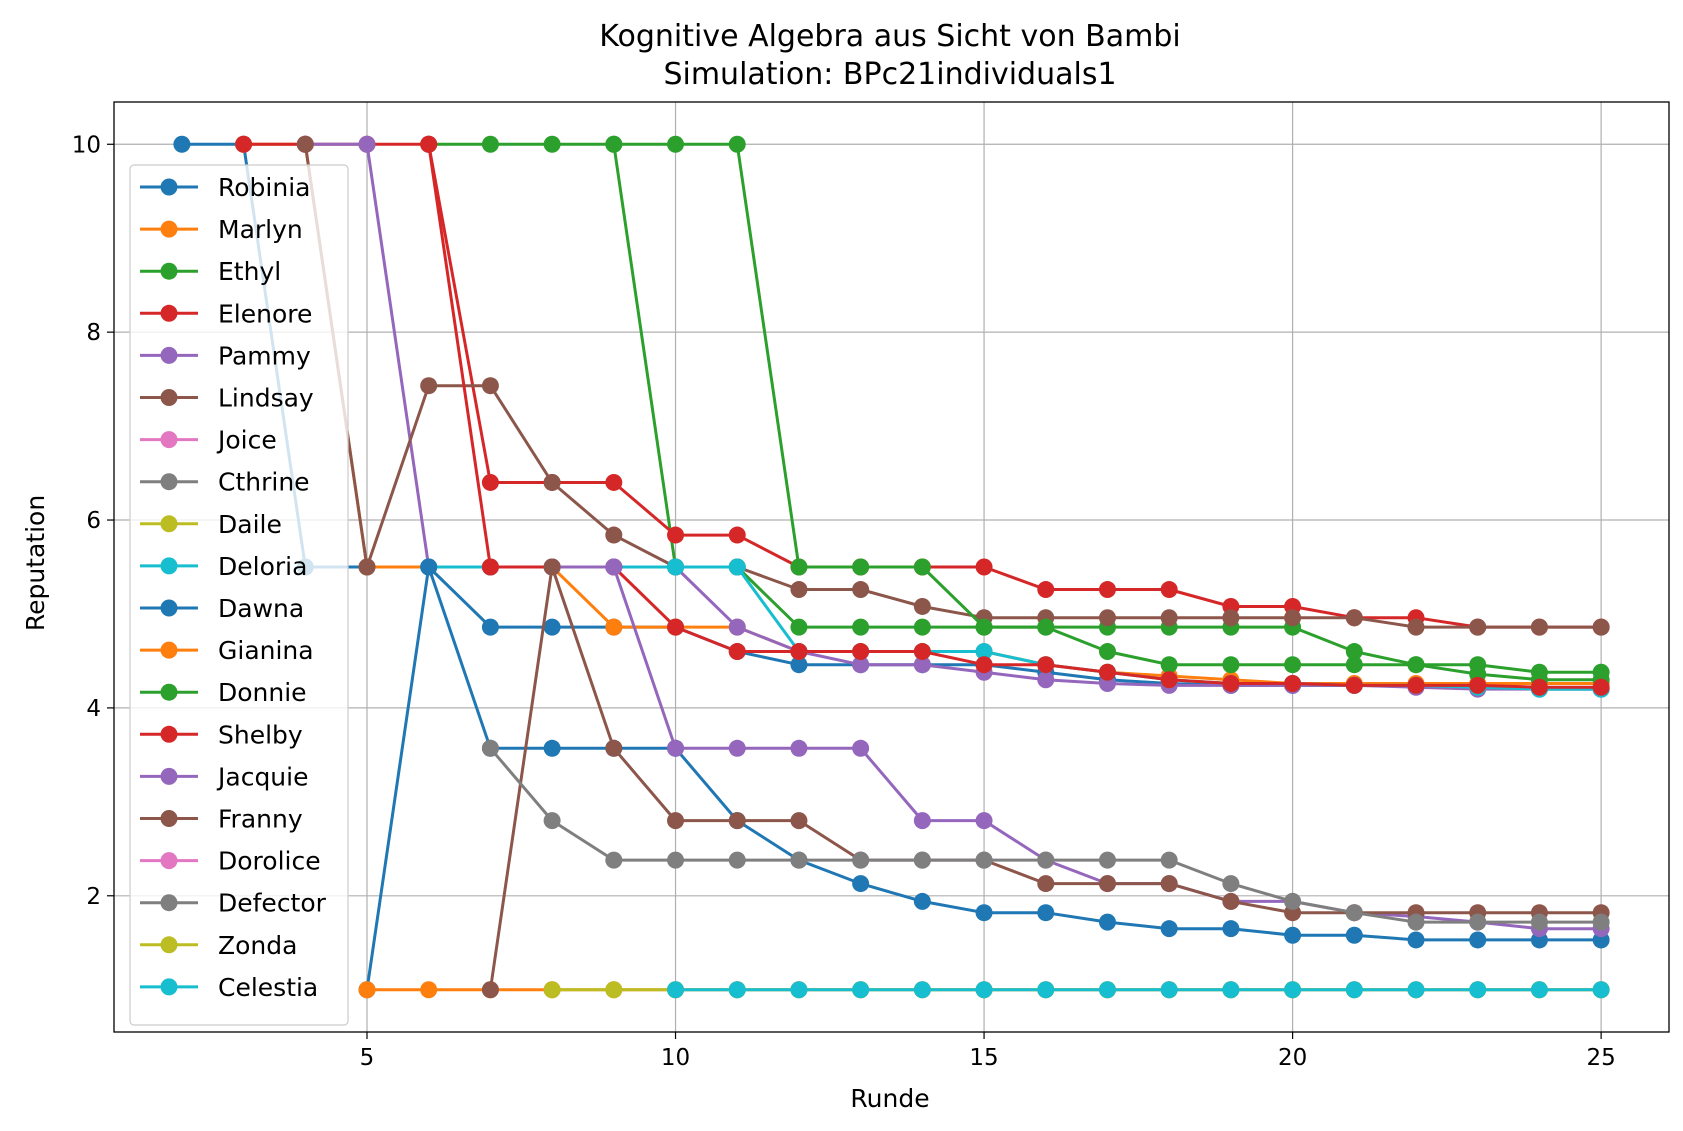 Image resolution: width=1683 pixels, height=1131 pixels. Describe the element at coordinates (1600, 1058) in the screenshot. I see `x-tick-label: 25` at that location.